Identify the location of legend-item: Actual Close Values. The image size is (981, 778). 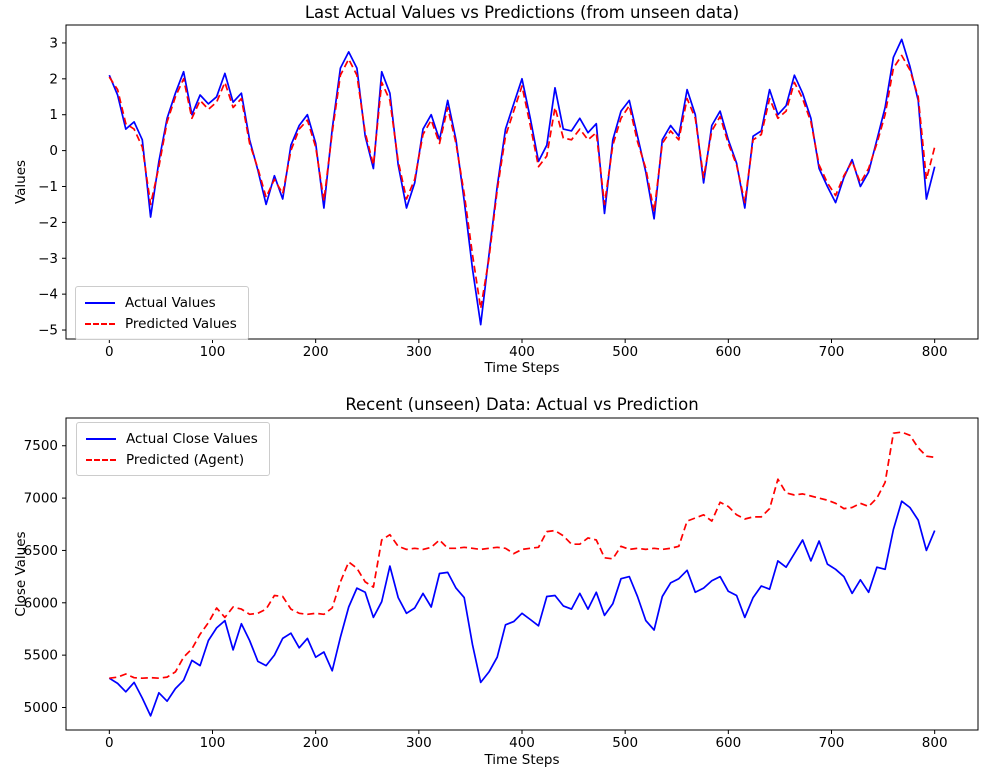
(172, 438).